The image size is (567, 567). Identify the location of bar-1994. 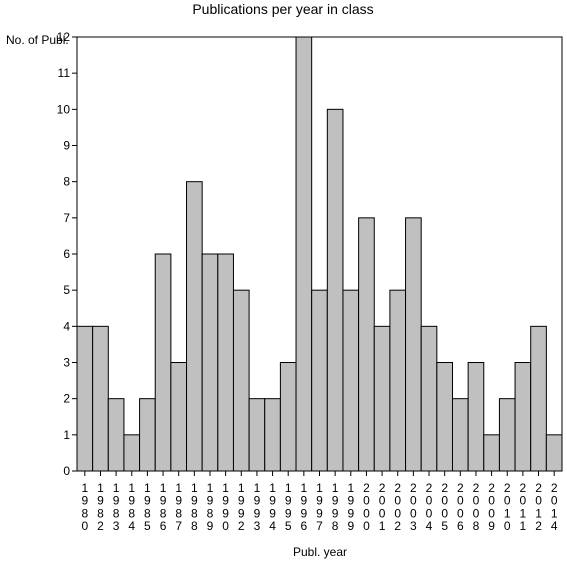
(272, 435).